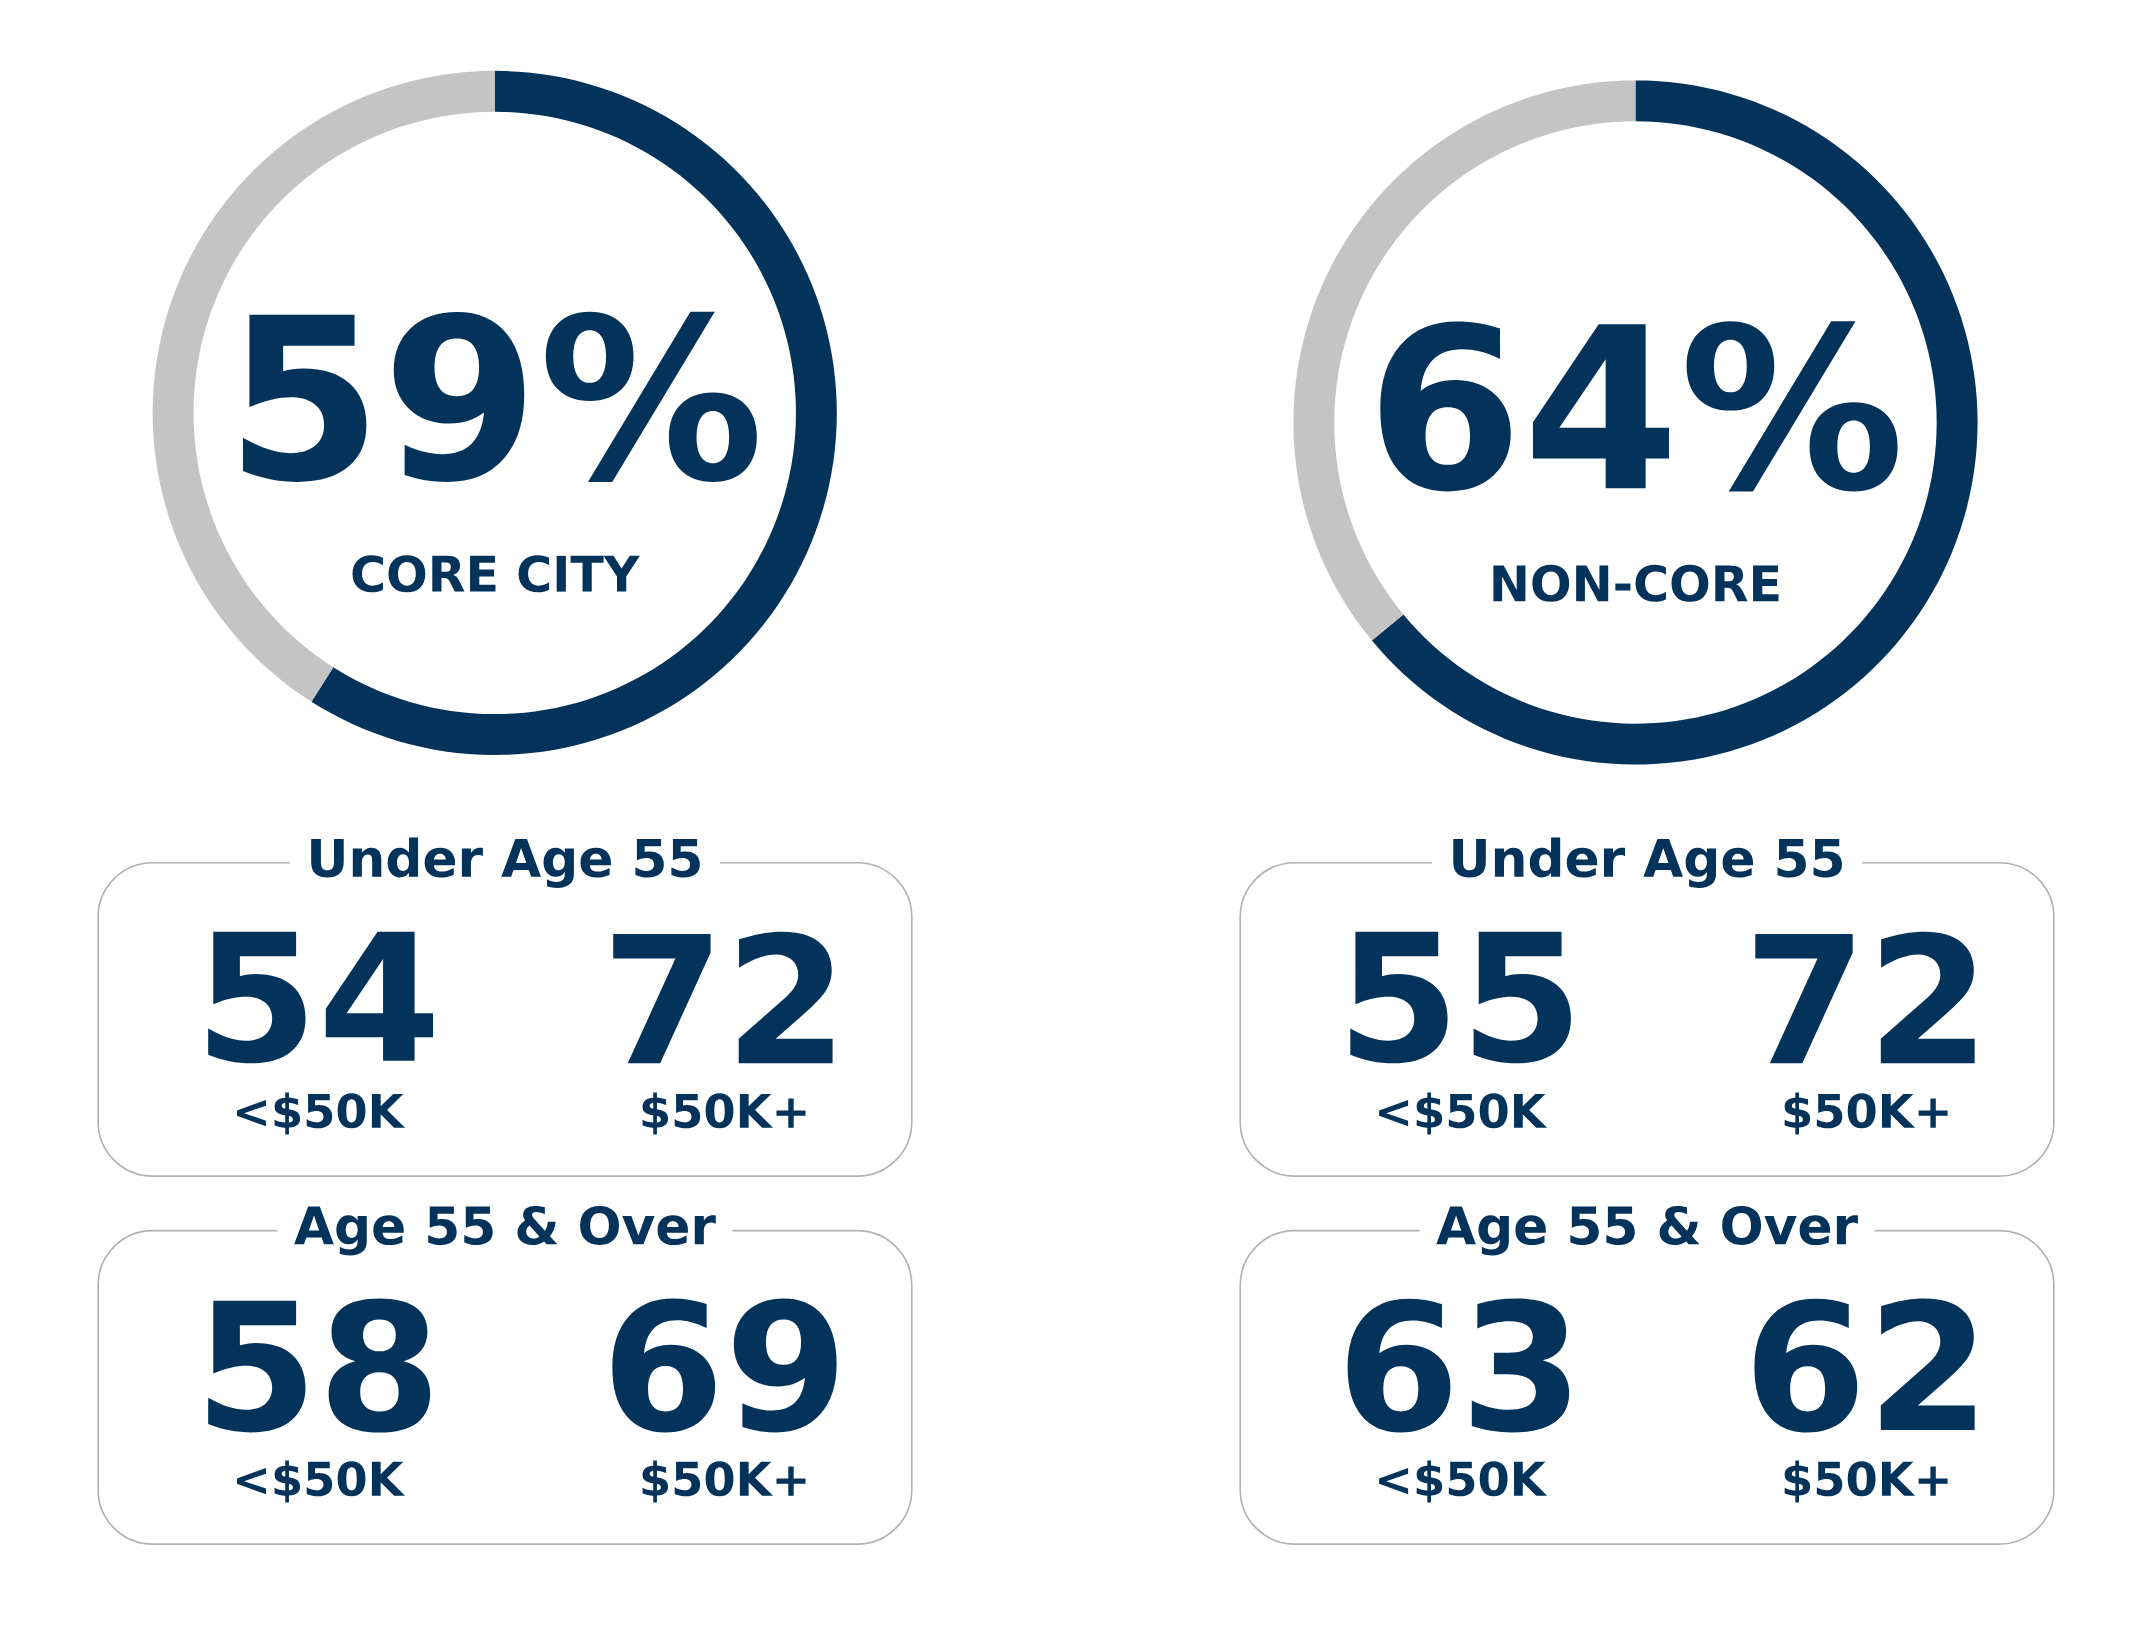 The image size is (2137, 1646). Describe the element at coordinates (496, 574) in the screenshot. I see `slice-label: CORE CITY` at that location.